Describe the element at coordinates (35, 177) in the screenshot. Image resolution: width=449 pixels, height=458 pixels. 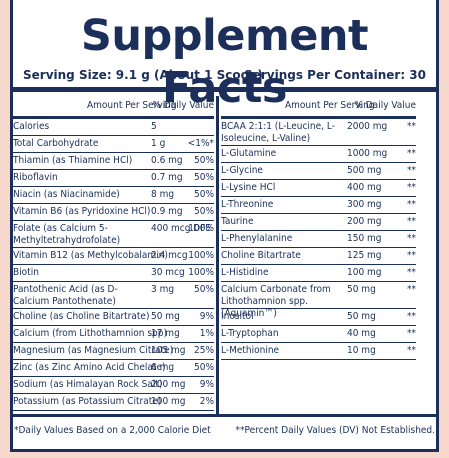
I see `nutrient-name: Riboflavin` at that location.